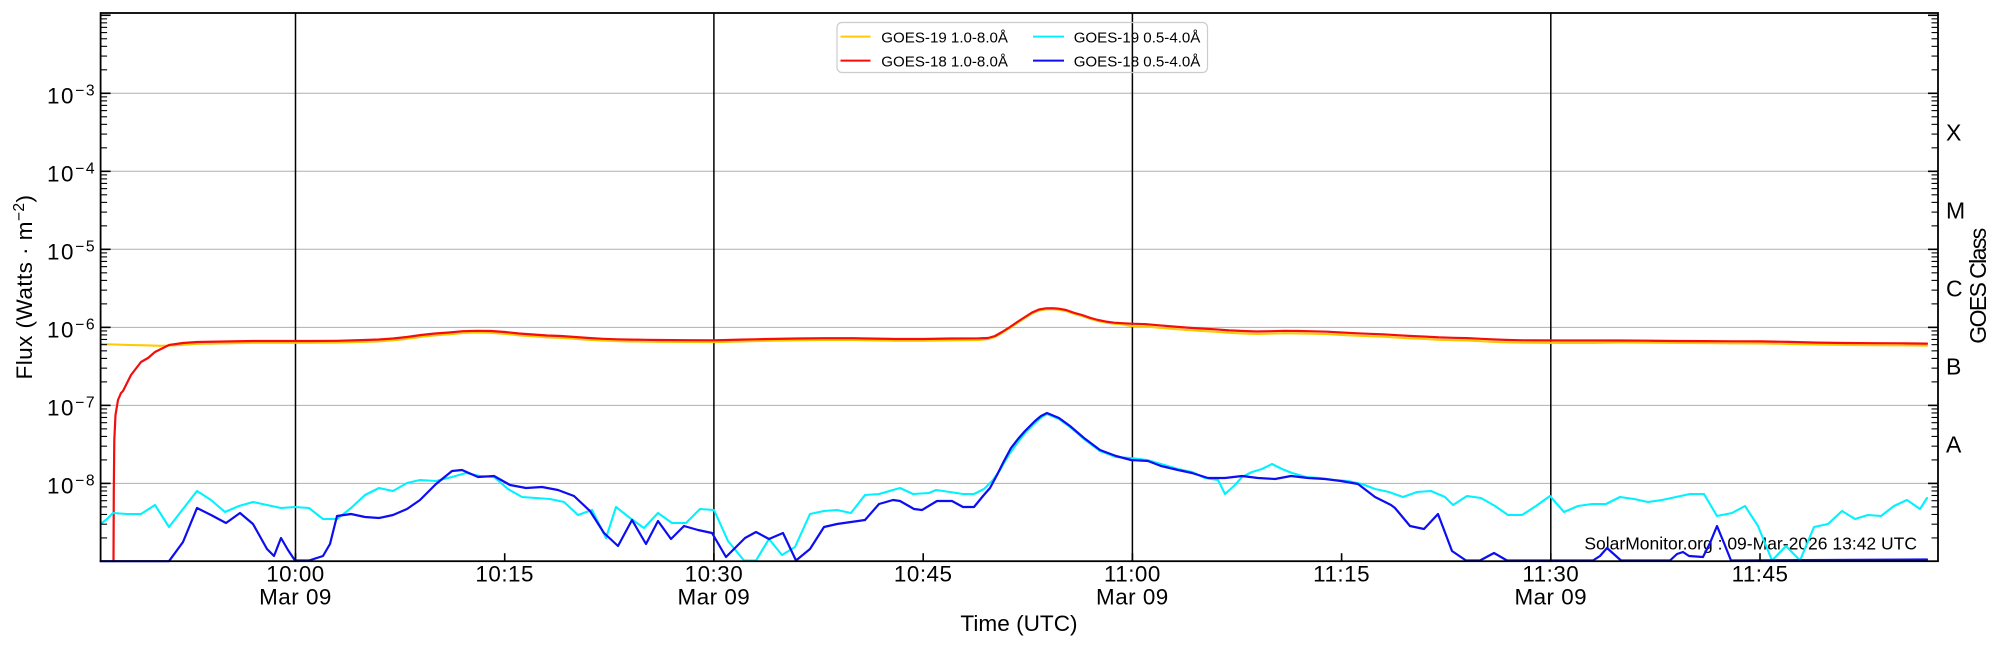  What do you see at coordinates (24, 287) in the screenshot?
I see `svg-text: Flux (Watts · m−2)` at bounding box center [24, 287].